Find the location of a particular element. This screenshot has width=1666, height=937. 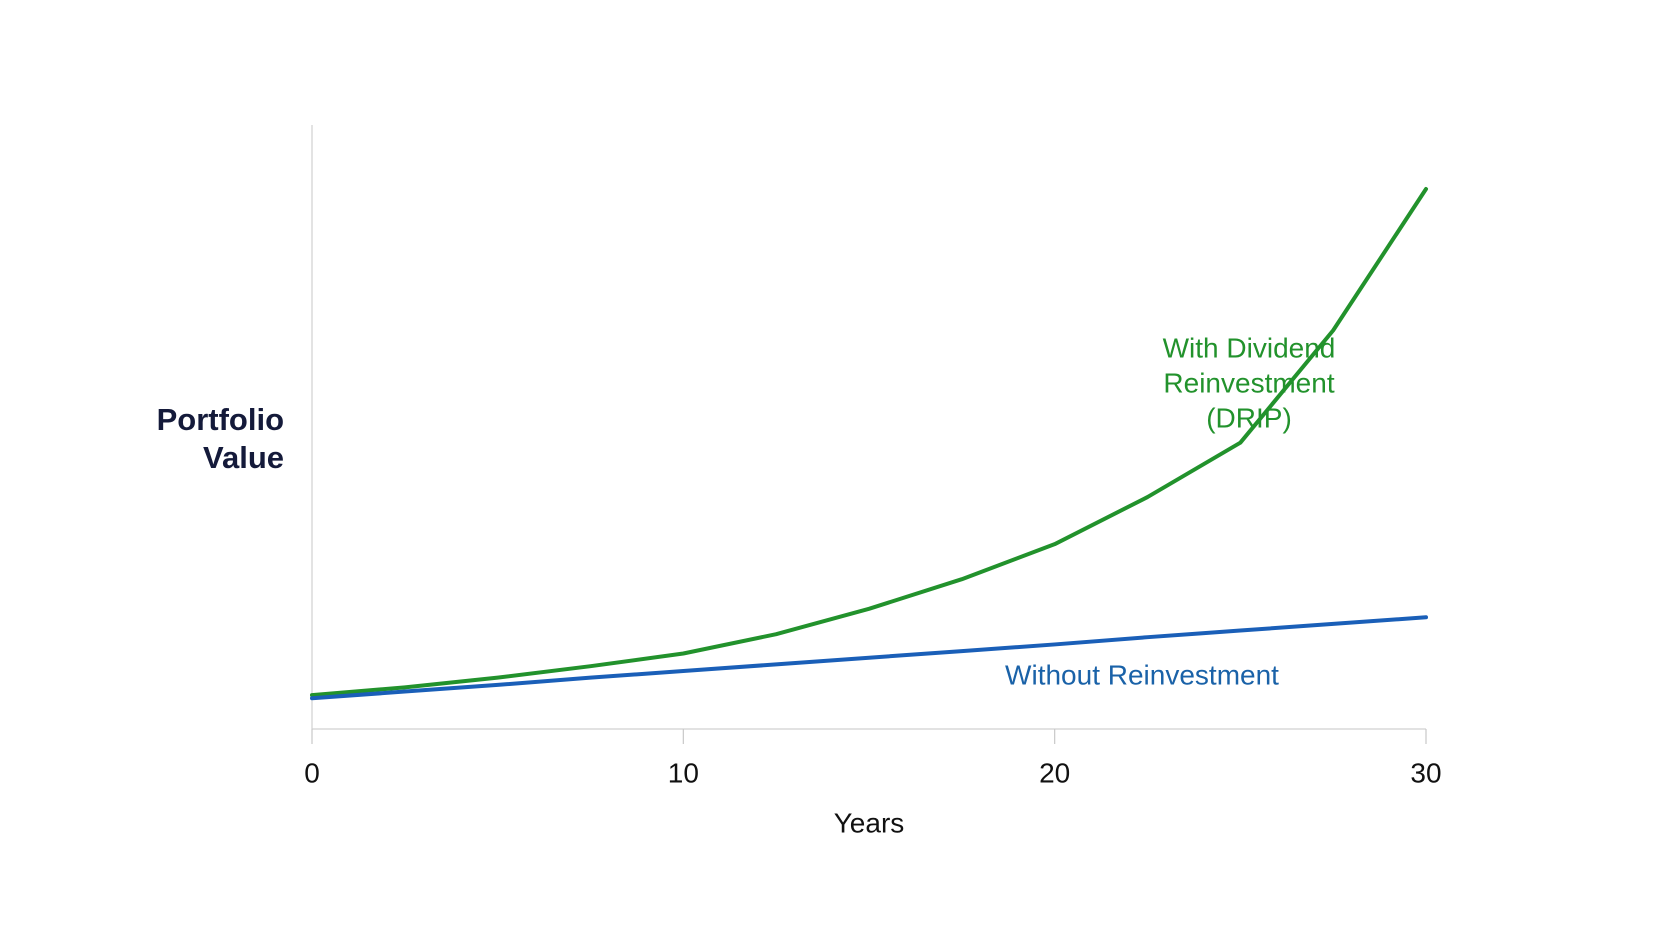

annotation: (DRIP) is located at coordinates (1249, 417).